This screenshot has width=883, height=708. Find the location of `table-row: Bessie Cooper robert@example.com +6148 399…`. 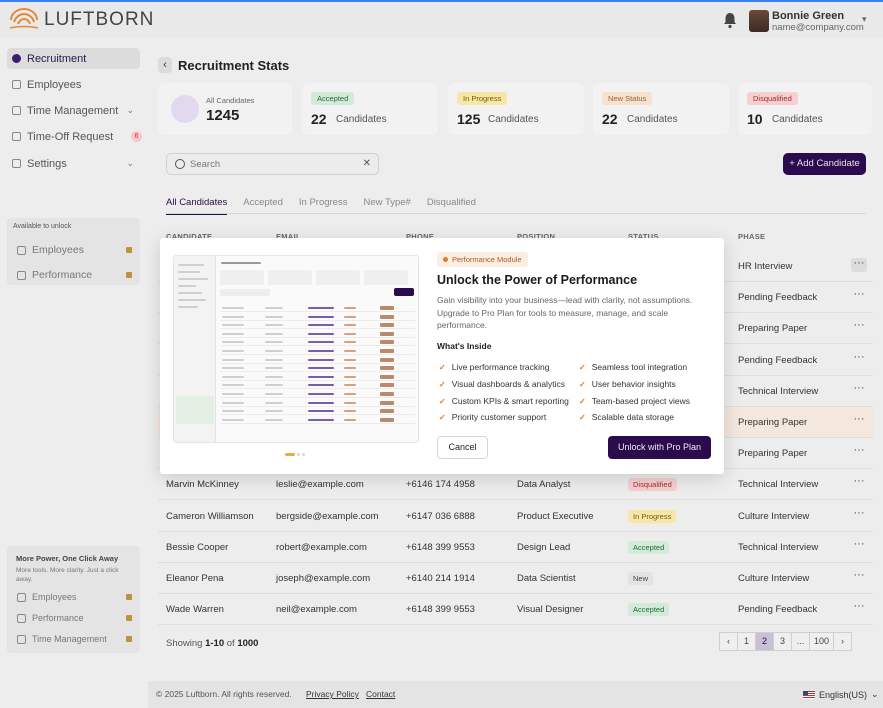

table-row: Bessie Cooper robert@example.com +6148 399… is located at coordinates (515, 547).